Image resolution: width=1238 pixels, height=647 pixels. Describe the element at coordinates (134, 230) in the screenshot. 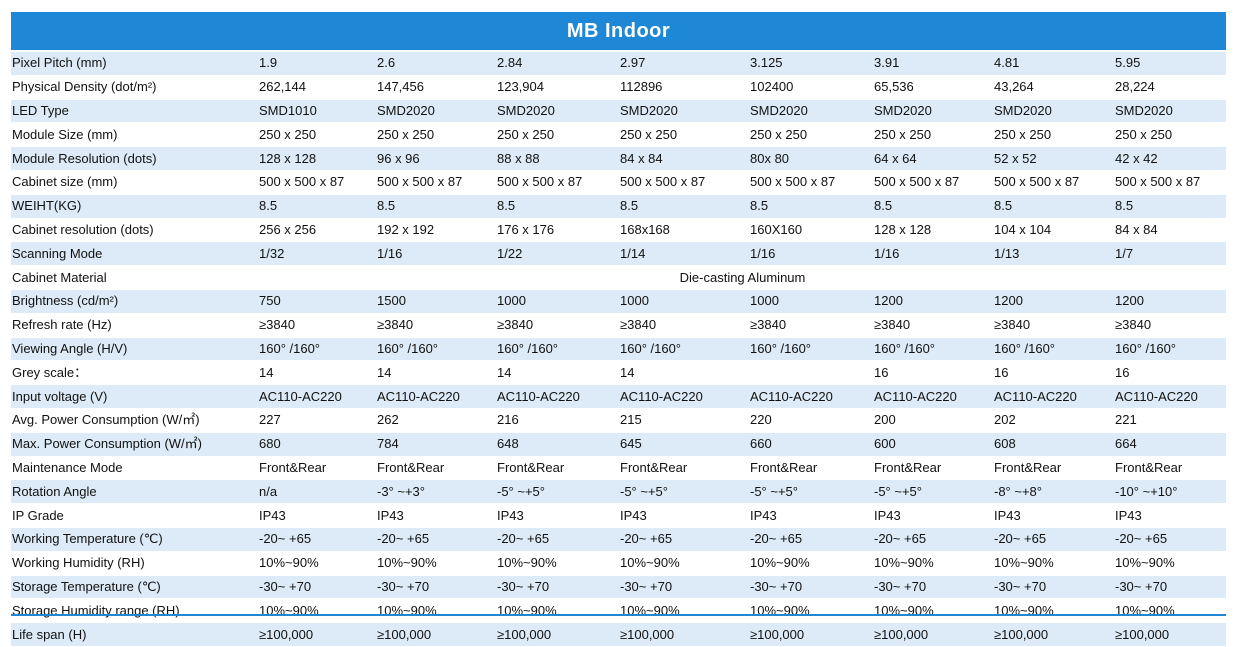

I see `row-label: Cabinet resolution (dots)` at that location.